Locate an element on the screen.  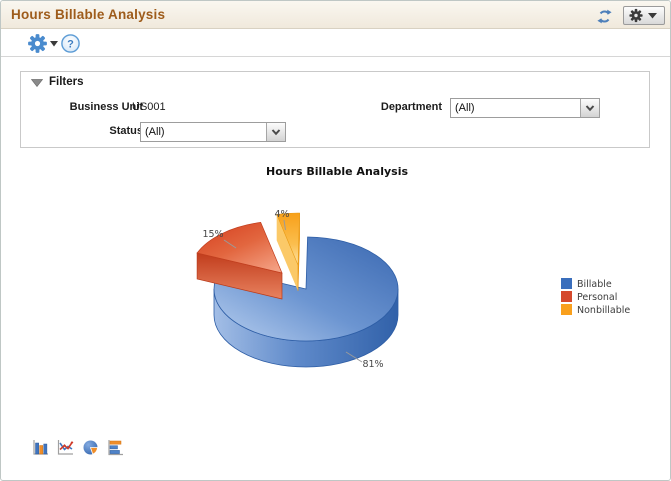
chart-toolbar: ? is located at coordinates (335, 43).